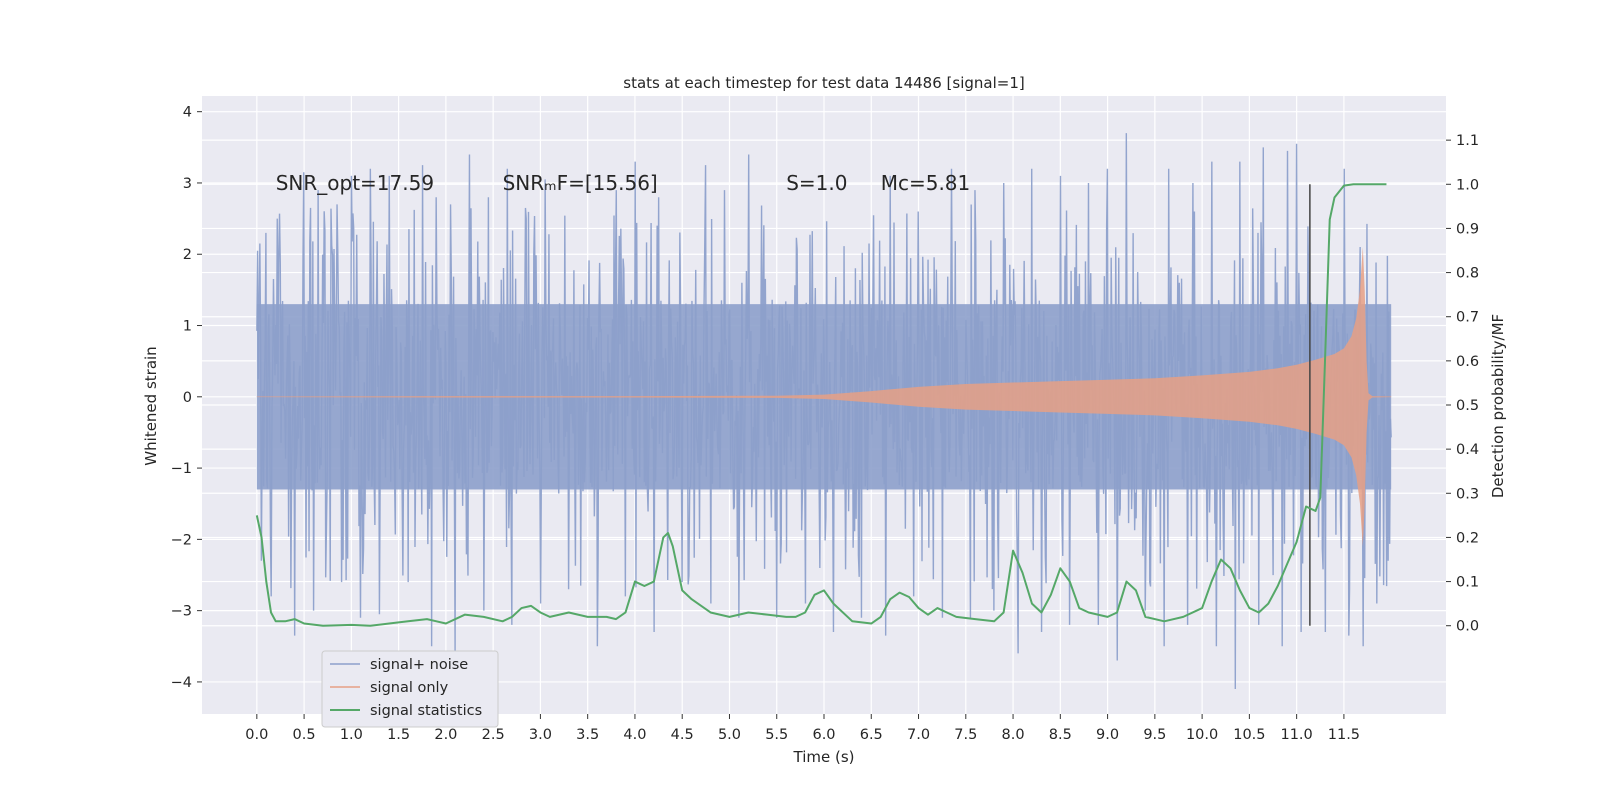 The height and width of the screenshot is (800, 1600). What do you see at coordinates (181, 612) in the screenshot?
I see `y-tick-label: −3` at bounding box center [181, 612].